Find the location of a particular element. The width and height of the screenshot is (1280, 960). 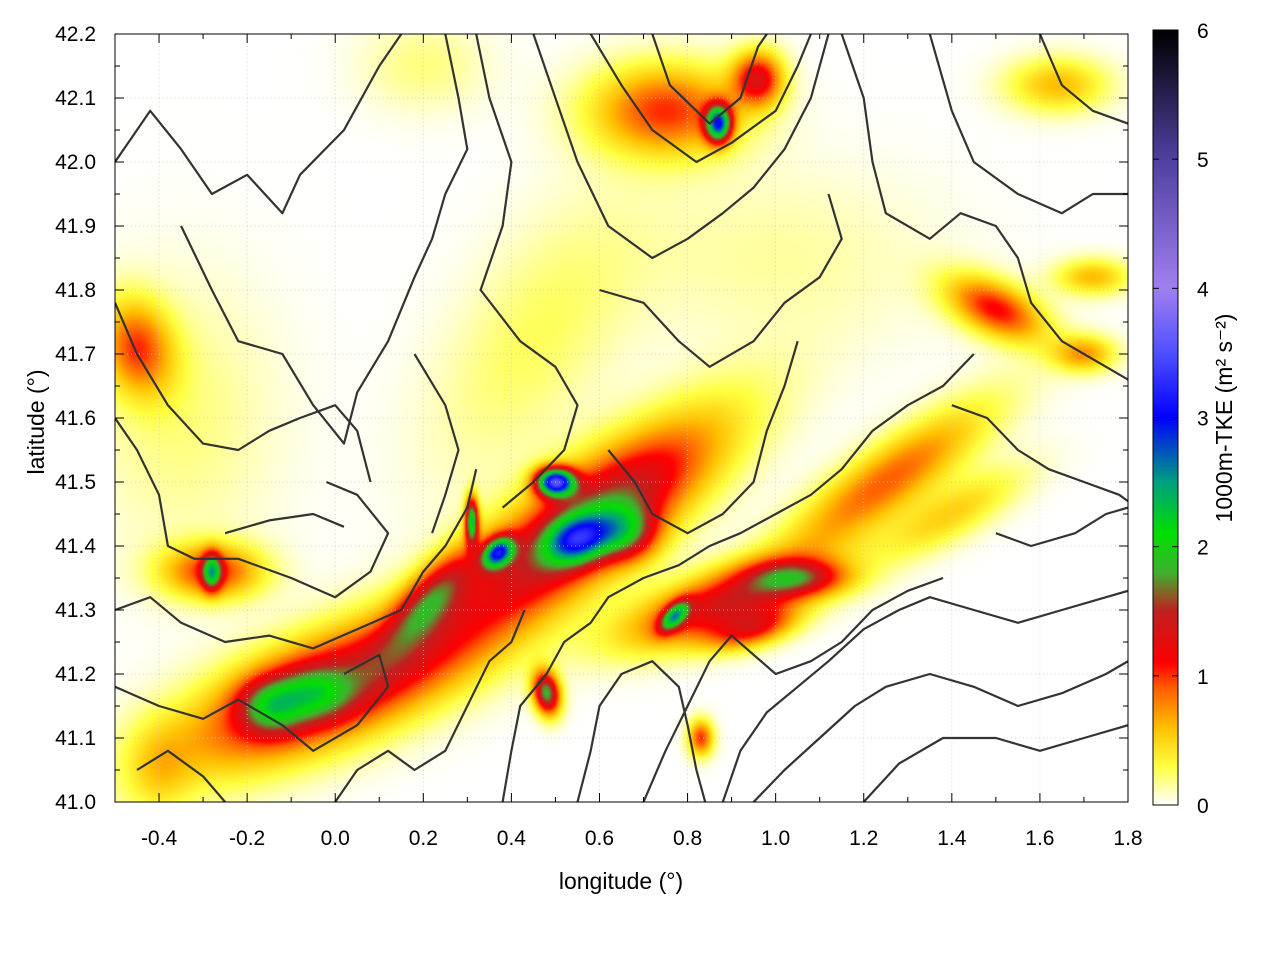

y-axis-title: latitude (°) is located at coordinates (36, 421).